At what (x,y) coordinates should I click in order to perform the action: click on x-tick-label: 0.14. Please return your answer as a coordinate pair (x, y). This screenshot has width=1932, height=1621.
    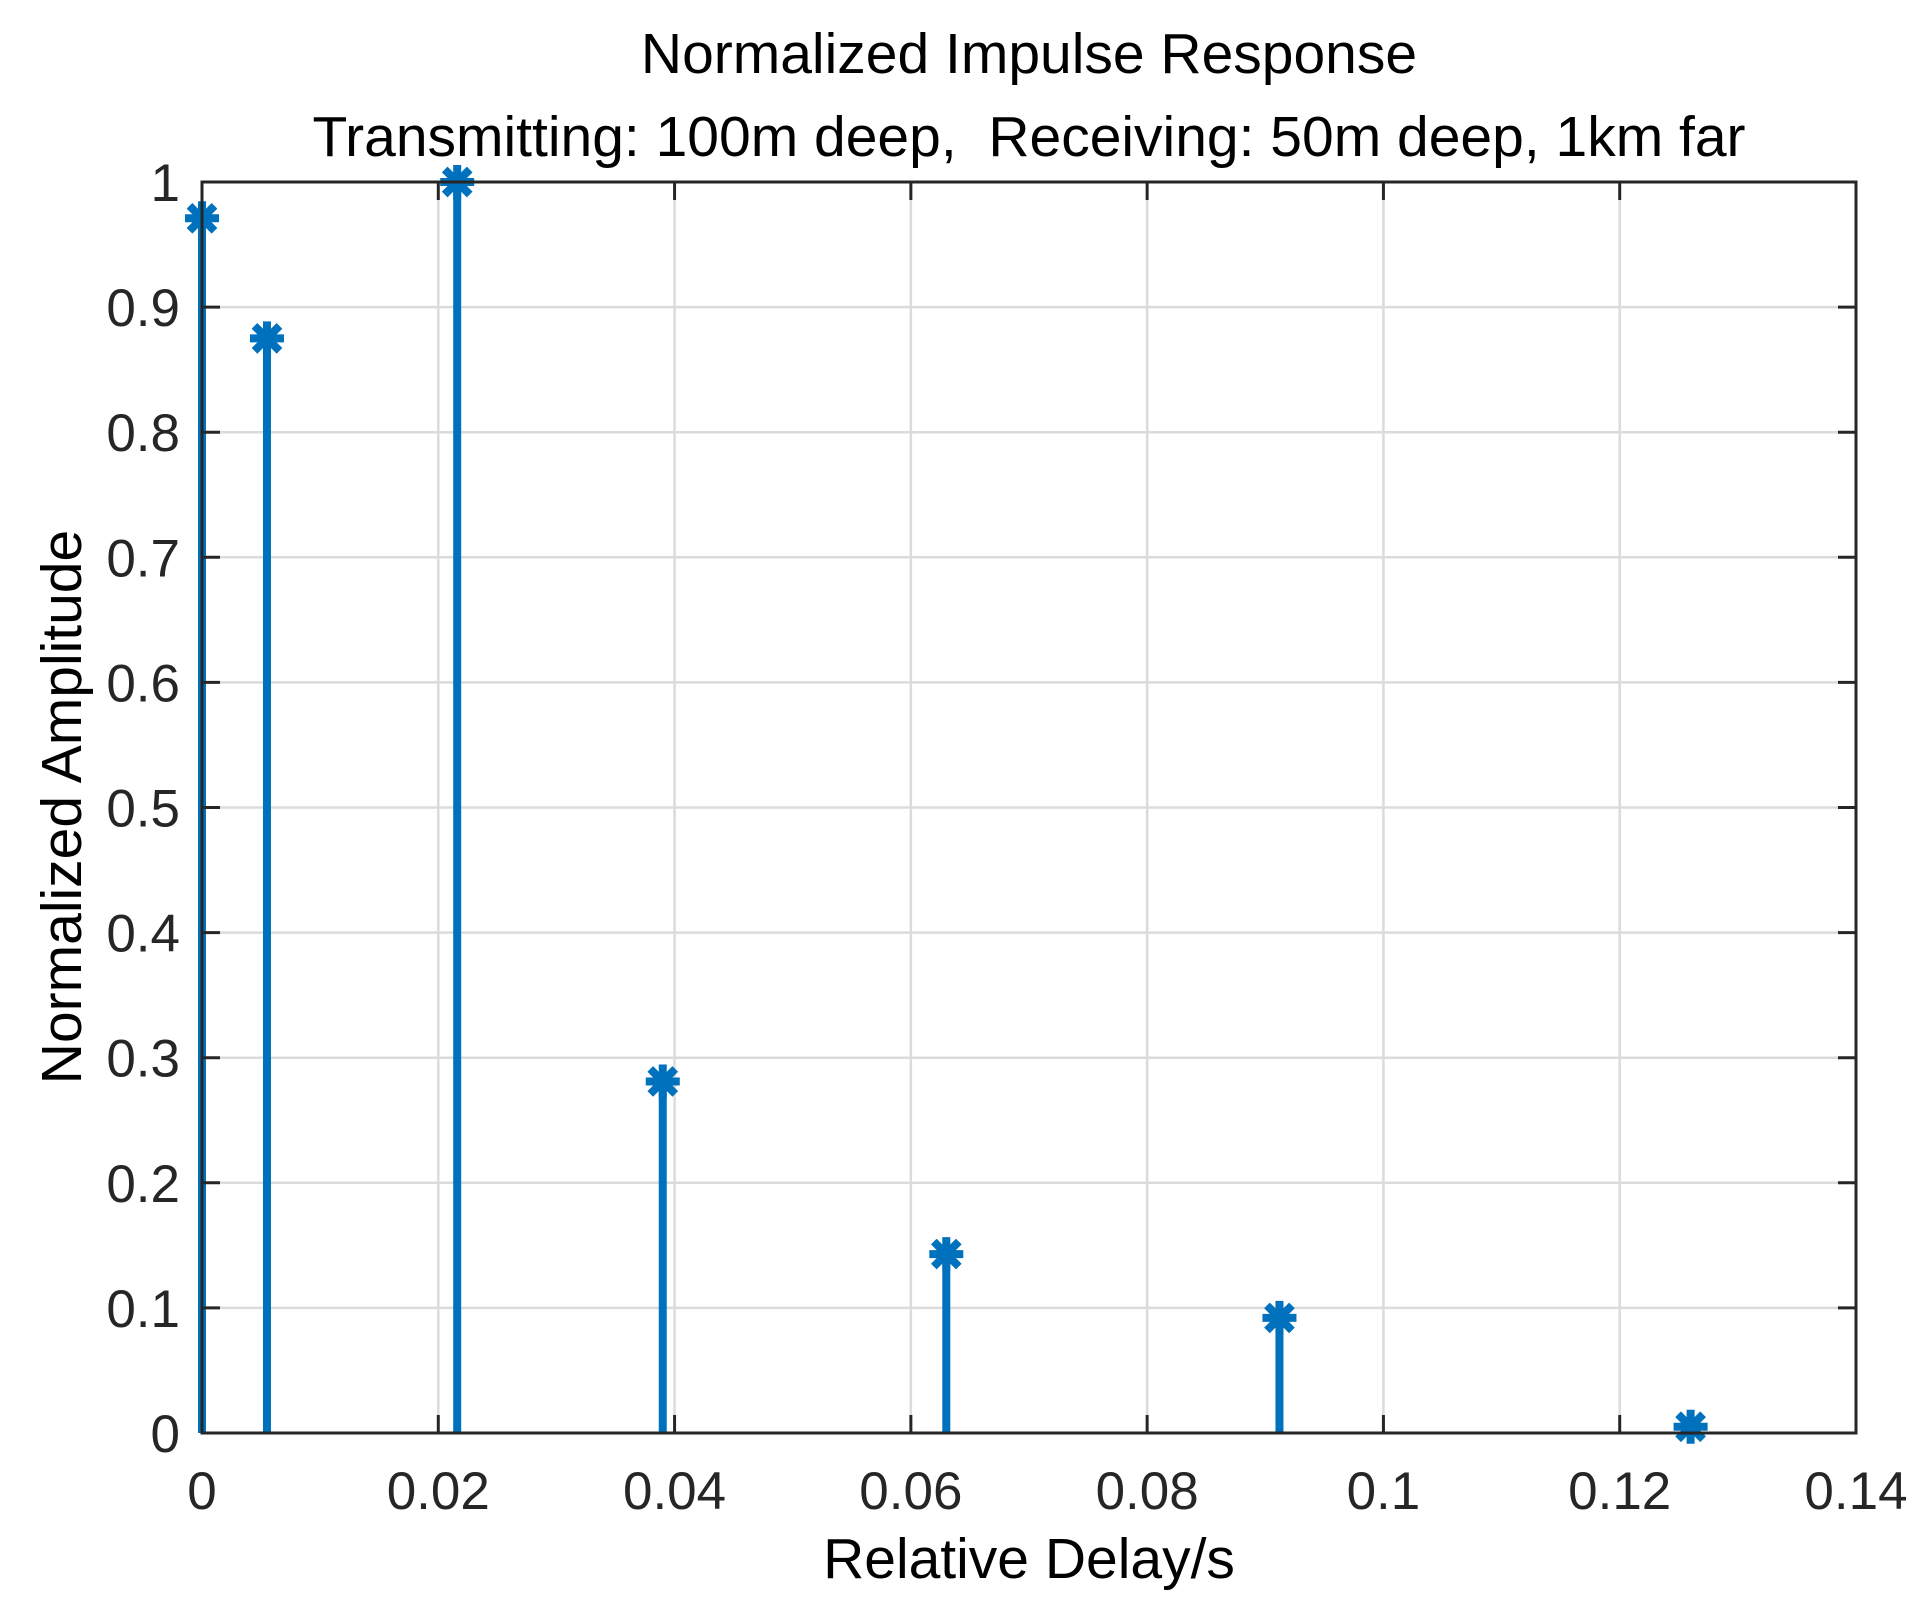
    Looking at the image, I should click on (1855, 1491).